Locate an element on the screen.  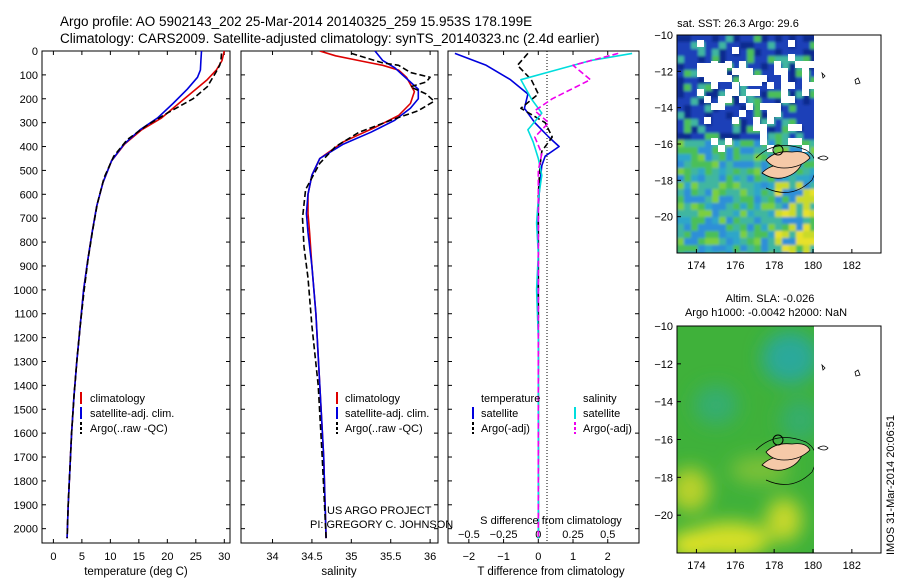
lat-tick-label: −12 is located at coordinates (663, 365).